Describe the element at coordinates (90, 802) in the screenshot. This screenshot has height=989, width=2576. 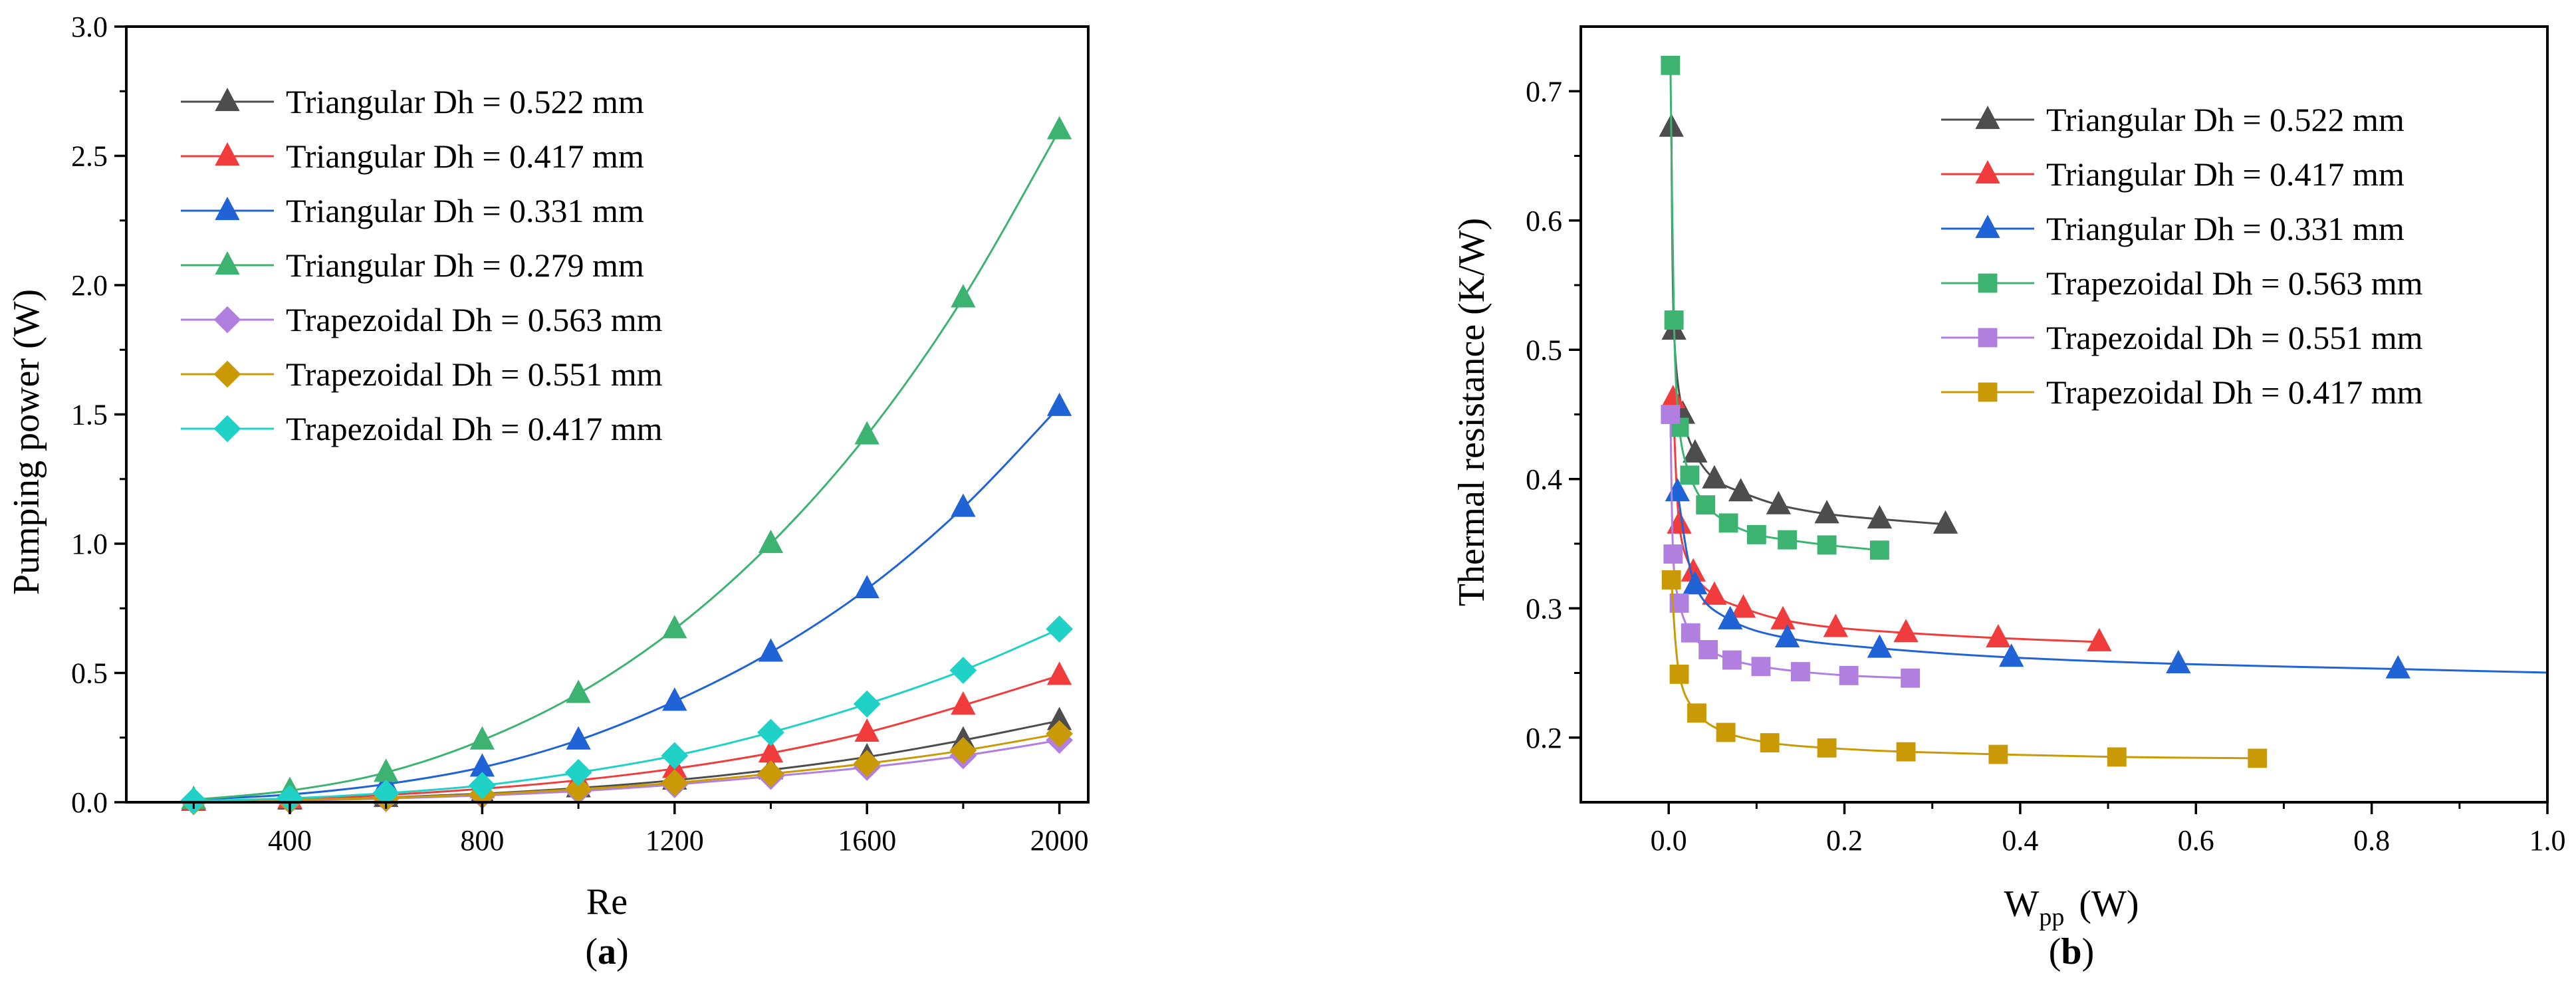
I see `panel-a-y-tick-label: 0.0` at that location.